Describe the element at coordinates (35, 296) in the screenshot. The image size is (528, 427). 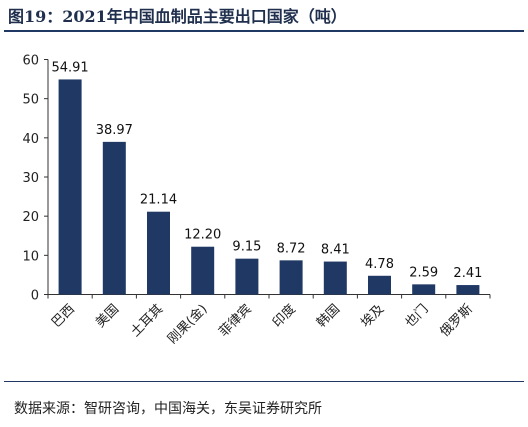
I see `y-tick-label: 0` at that location.